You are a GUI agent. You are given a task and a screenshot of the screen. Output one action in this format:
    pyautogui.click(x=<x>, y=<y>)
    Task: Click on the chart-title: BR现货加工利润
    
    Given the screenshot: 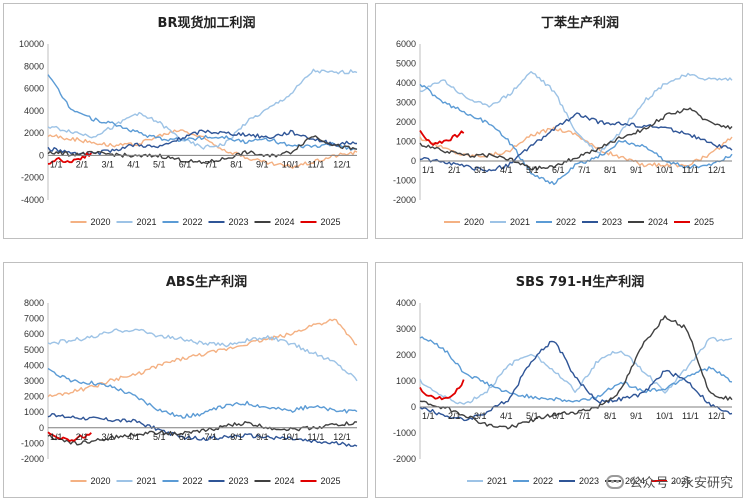 What is the action you would take?
    pyautogui.click(x=207, y=23)
    